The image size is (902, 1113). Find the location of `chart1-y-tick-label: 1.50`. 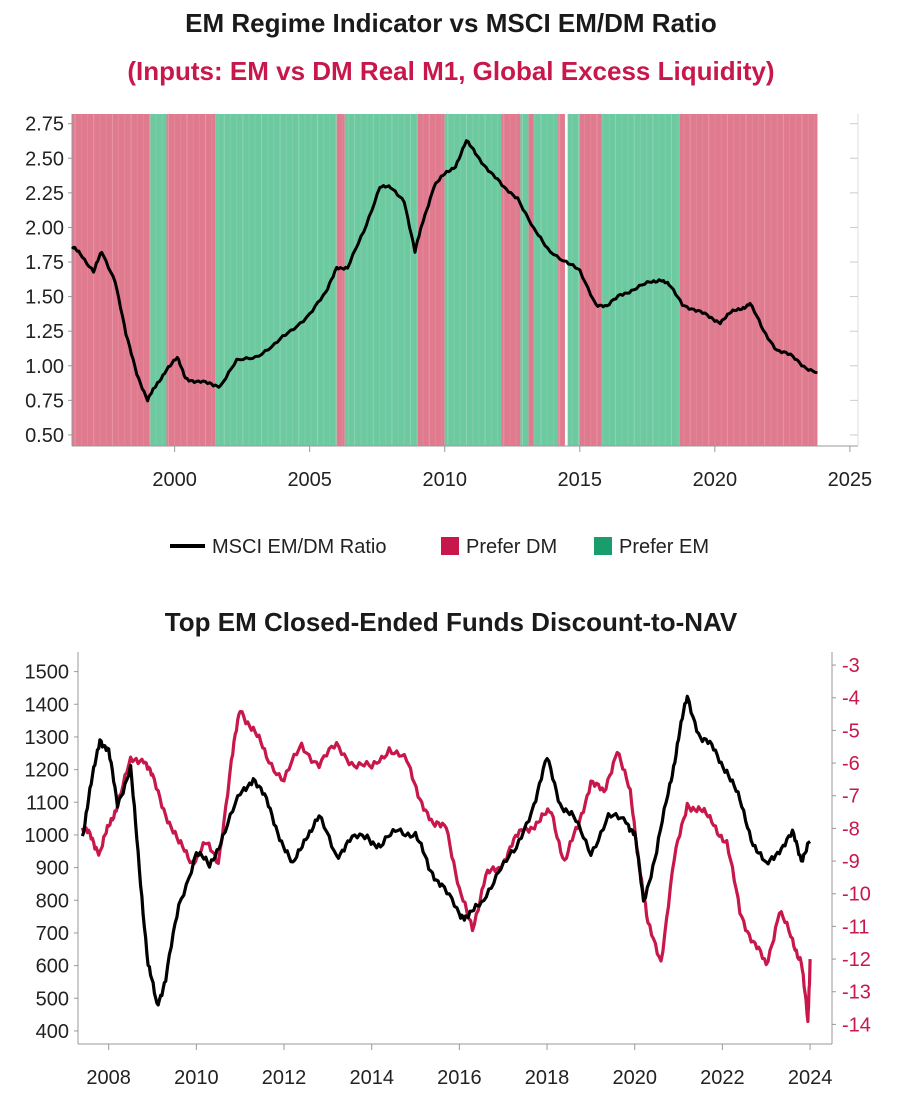

chart1-y-tick-label: 1.50 is located at coordinates (44, 298).